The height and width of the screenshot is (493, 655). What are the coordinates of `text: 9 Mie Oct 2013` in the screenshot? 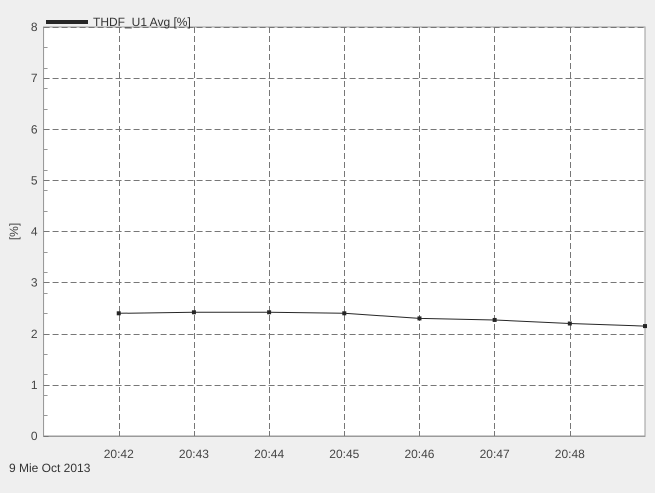 It's located at (50, 468).